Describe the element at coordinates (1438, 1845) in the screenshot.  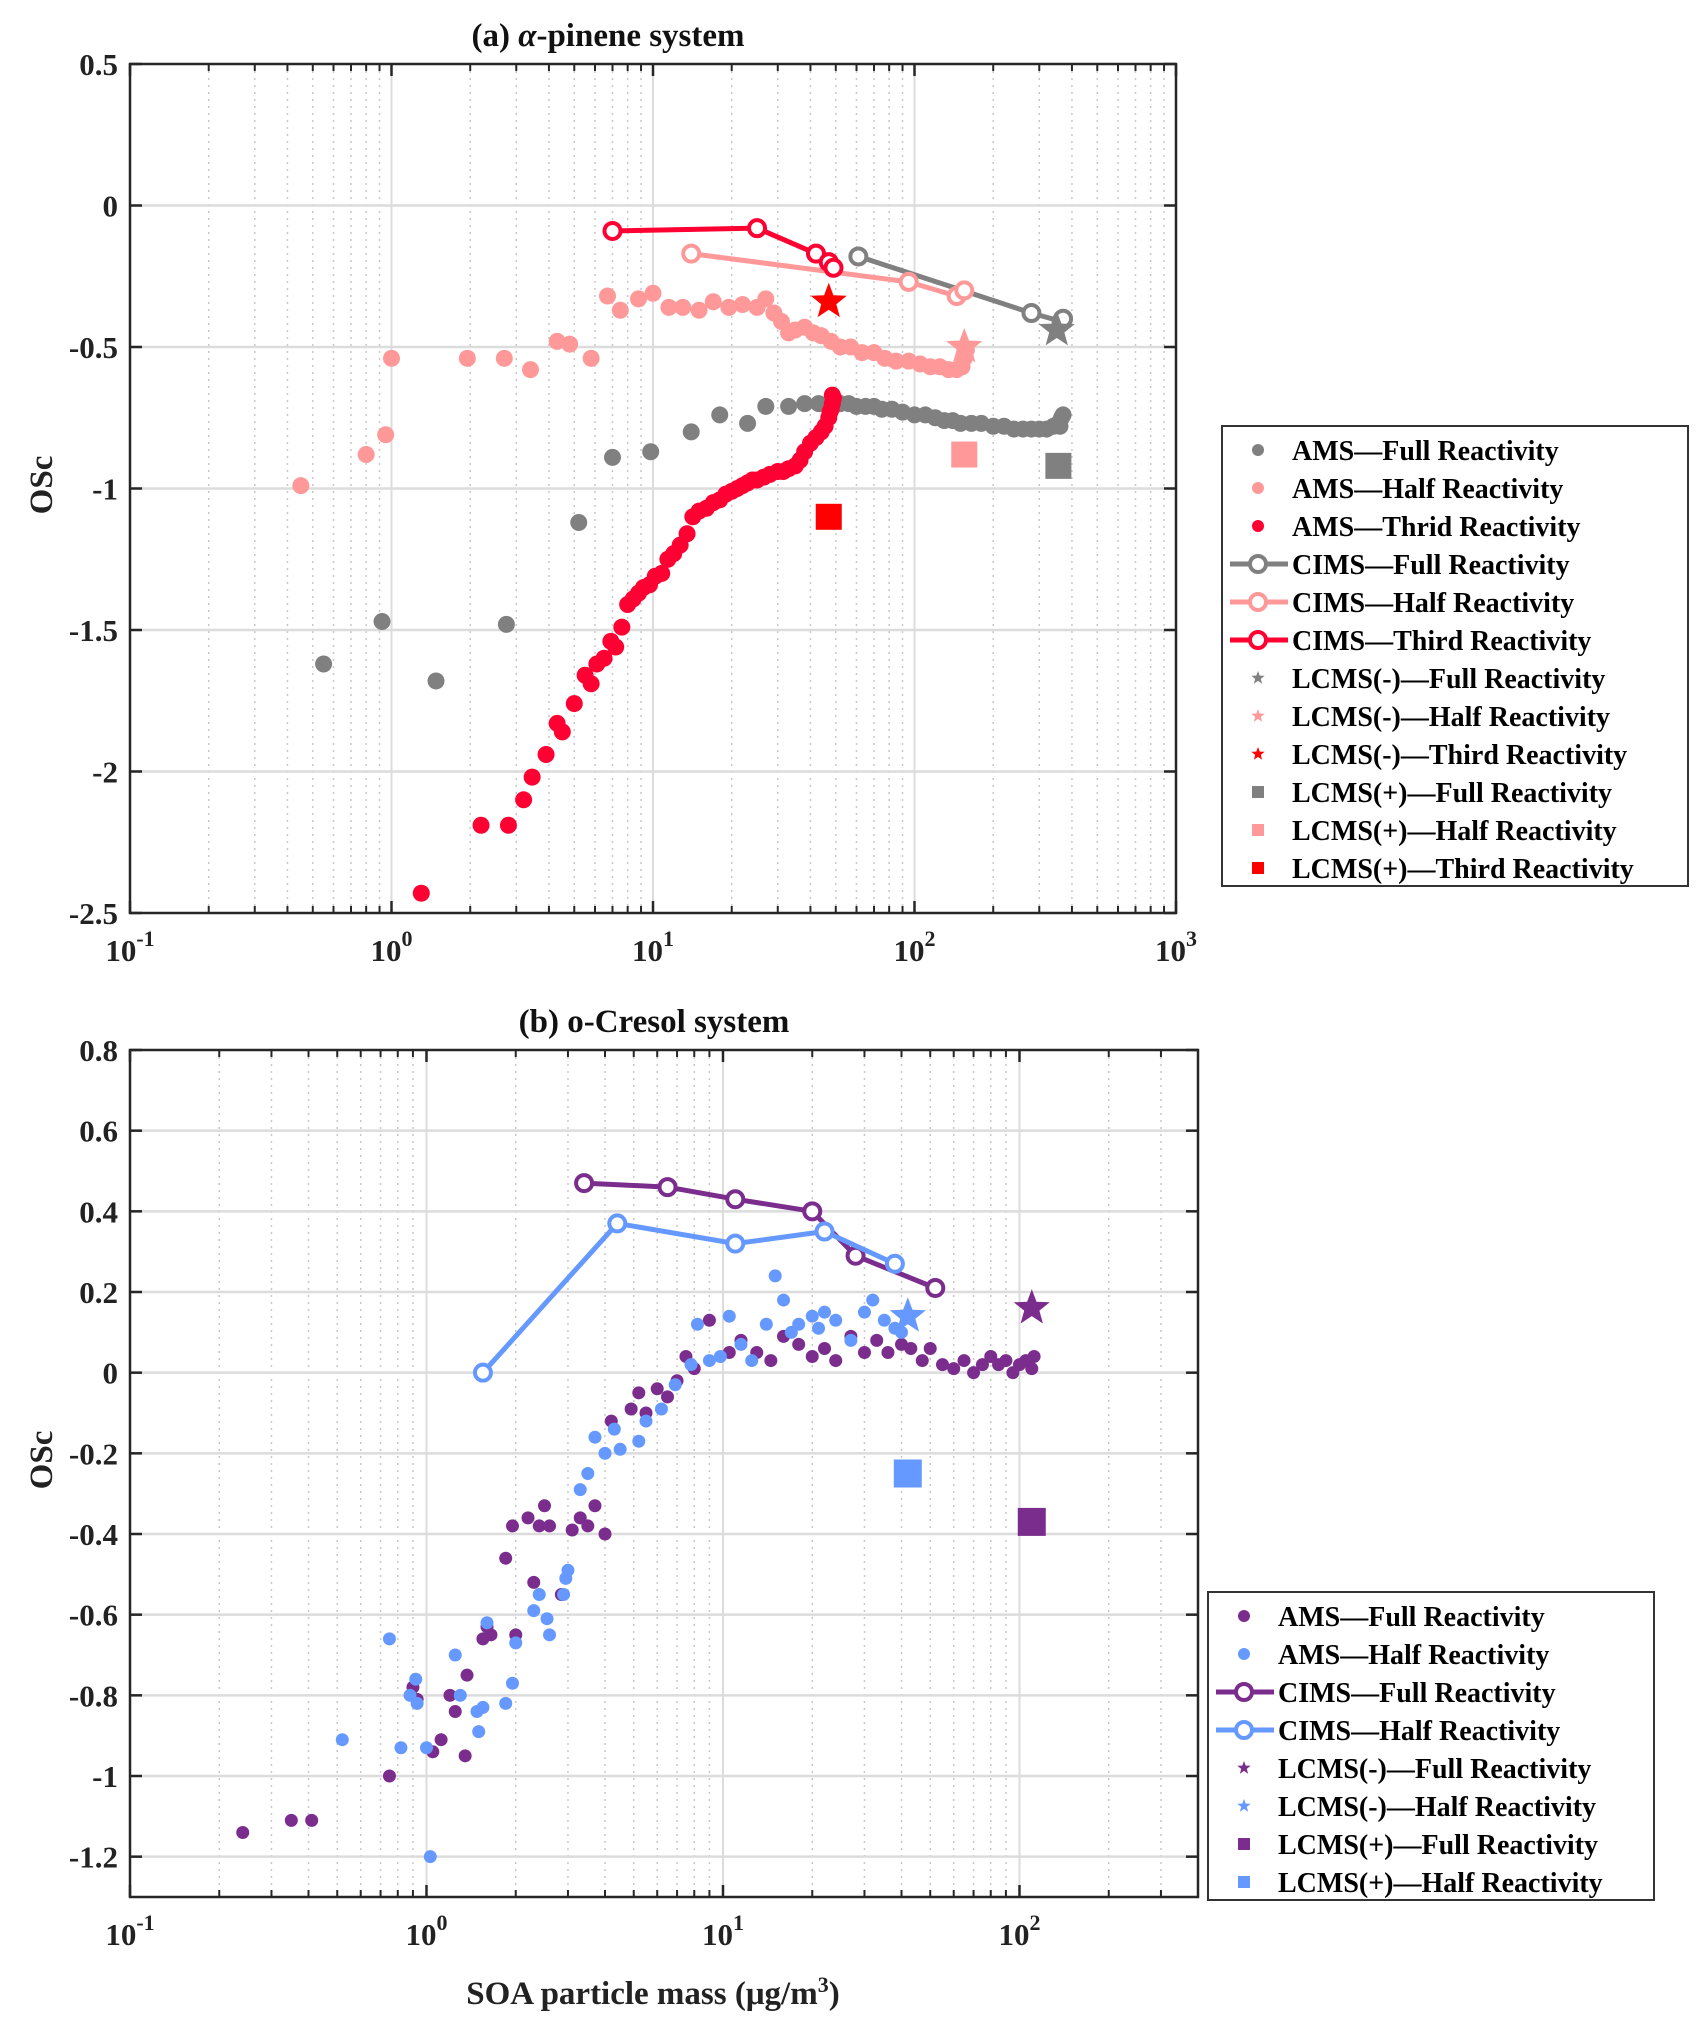
I see `legend-label: LCMS(+)—Full Reactivity` at that location.